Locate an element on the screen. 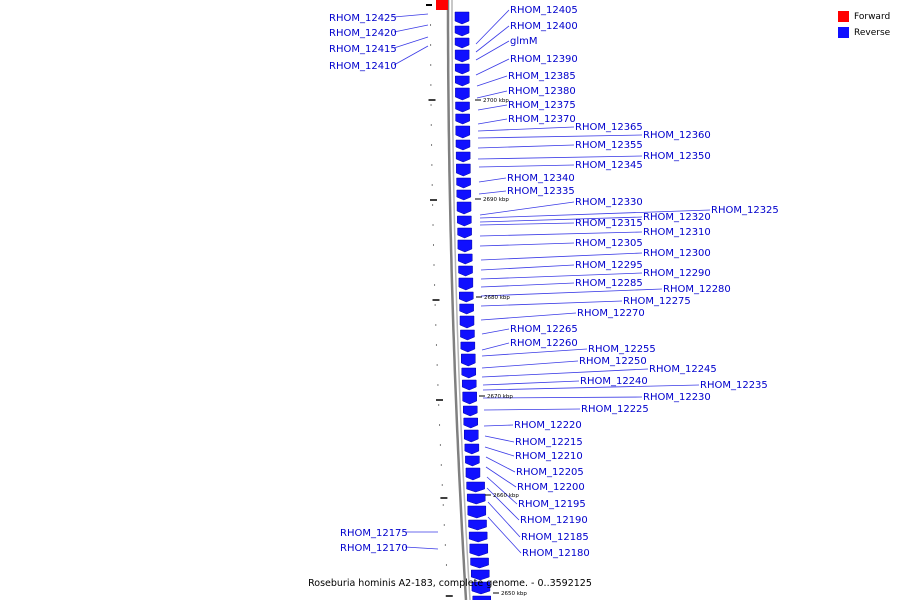  gene-label: RHOM_12255 is located at coordinates (622, 349).